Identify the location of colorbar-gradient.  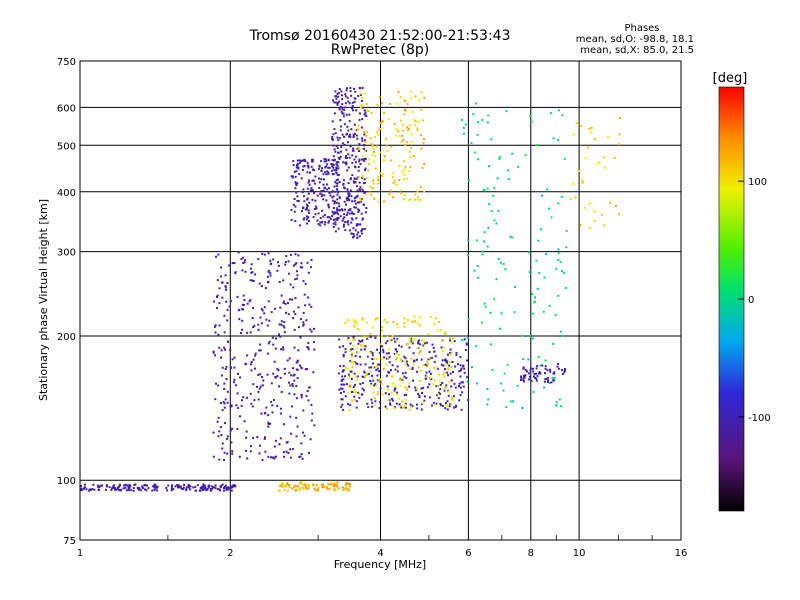
(731, 299).